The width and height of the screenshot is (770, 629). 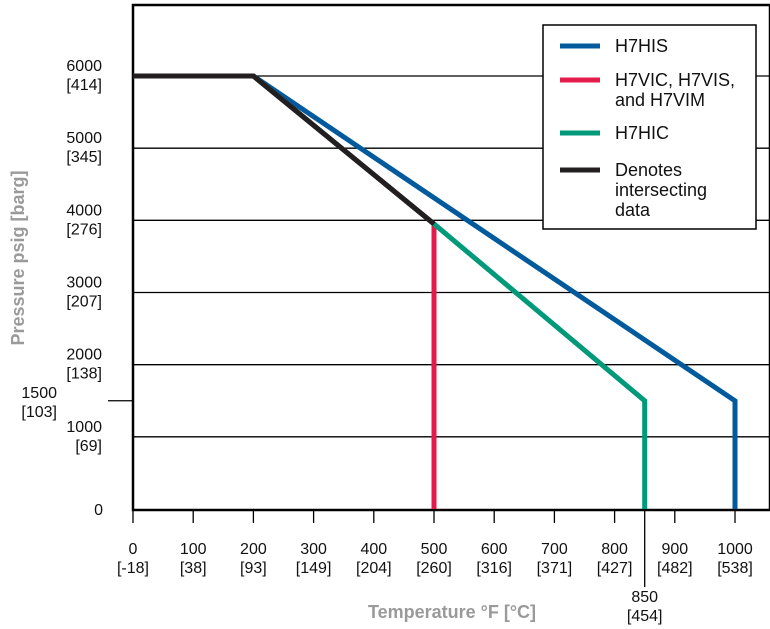 What do you see at coordinates (84, 283) in the screenshot?
I see `y-tick-label: 3000` at bounding box center [84, 283].